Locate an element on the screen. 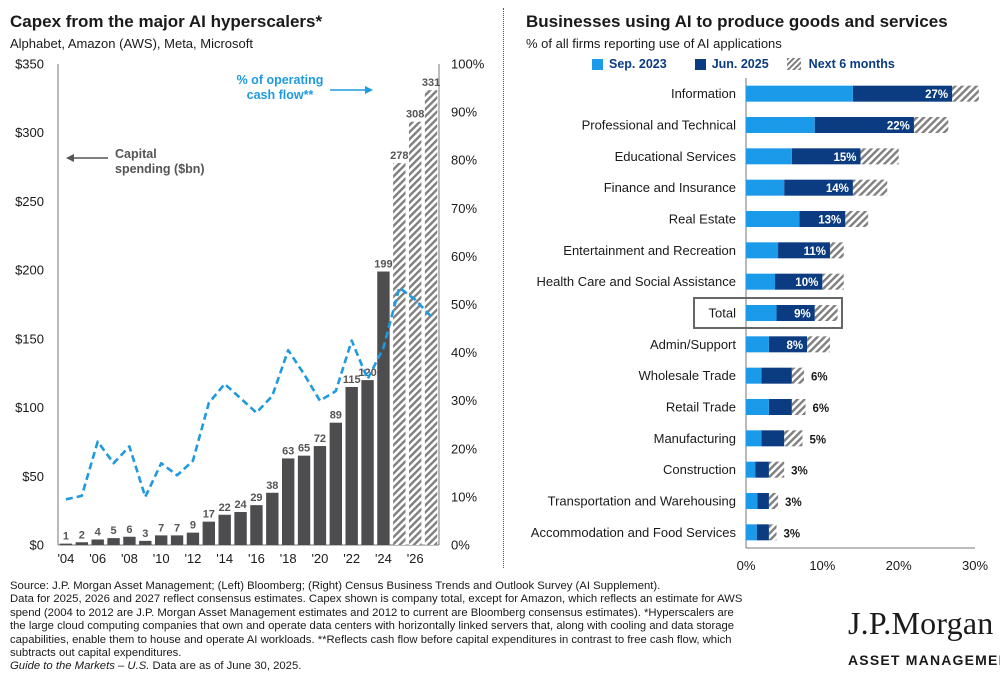  cash-flow-line is located at coordinates (249, 393).